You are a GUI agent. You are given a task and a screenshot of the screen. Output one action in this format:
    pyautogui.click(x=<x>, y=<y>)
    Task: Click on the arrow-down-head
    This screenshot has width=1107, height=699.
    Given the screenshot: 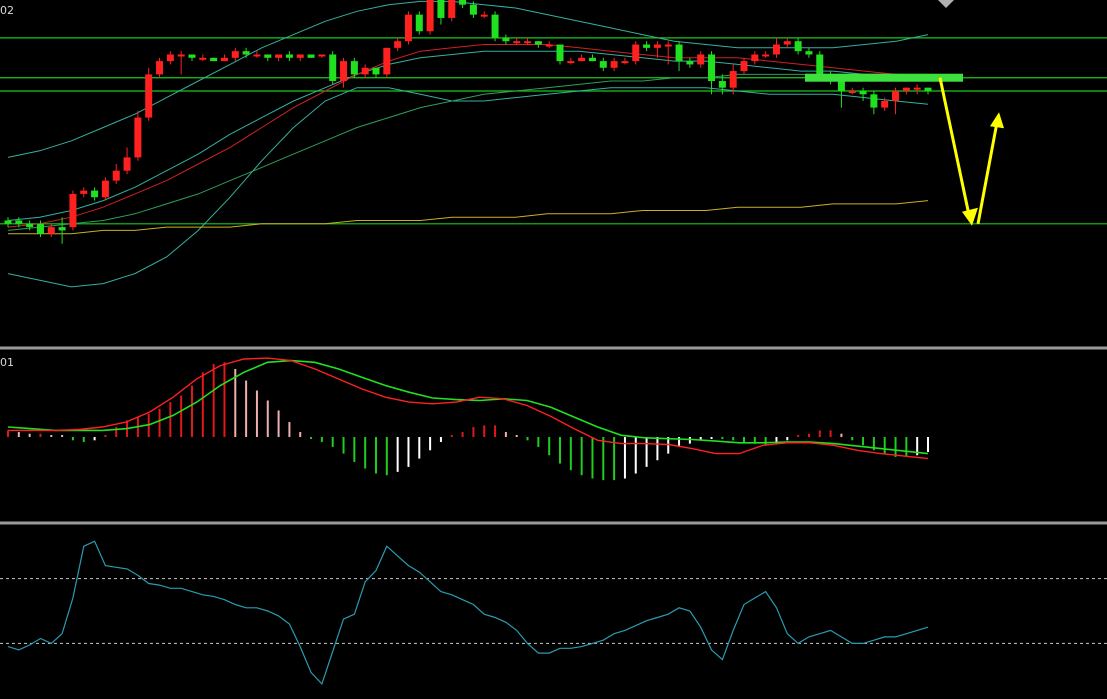 What is the action you would take?
    pyautogui.click(x=970, y=216)
    